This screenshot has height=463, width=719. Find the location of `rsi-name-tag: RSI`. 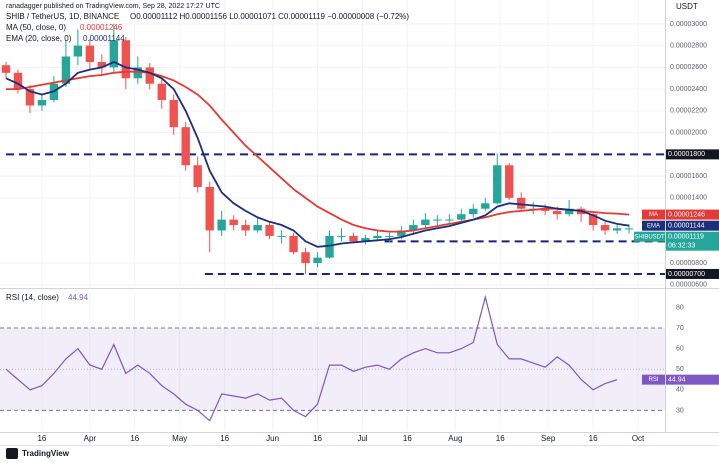

rsi-name-tag: RSI is located at coordinates (653, 380).